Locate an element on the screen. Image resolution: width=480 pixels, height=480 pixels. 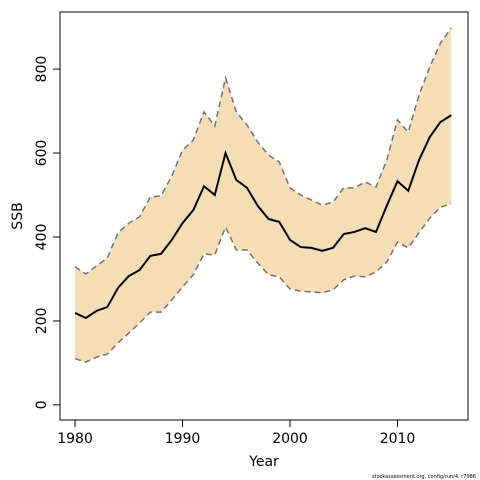
y-tick-label: 200 is located at coordinates (42, 321).